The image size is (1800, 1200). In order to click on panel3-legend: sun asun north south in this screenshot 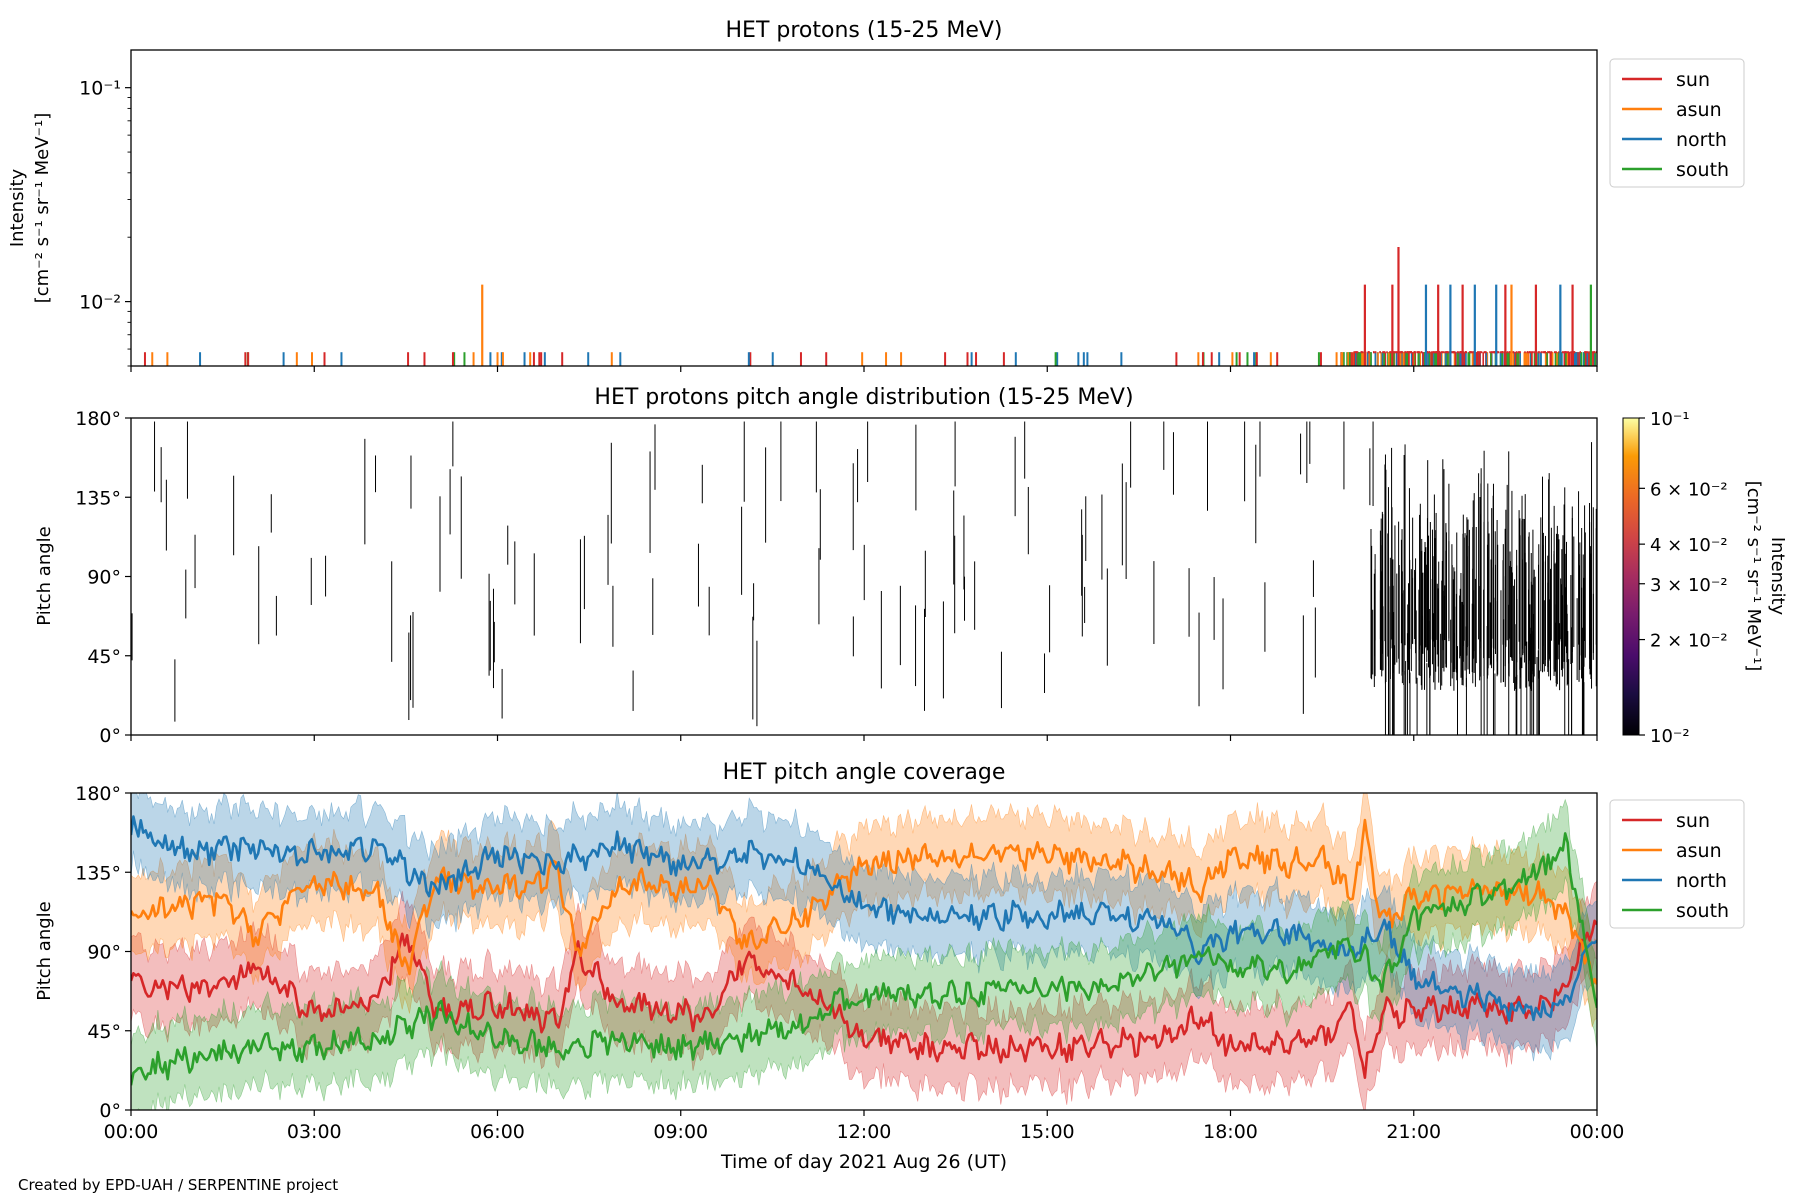, I will do `click(1677, 864)`.